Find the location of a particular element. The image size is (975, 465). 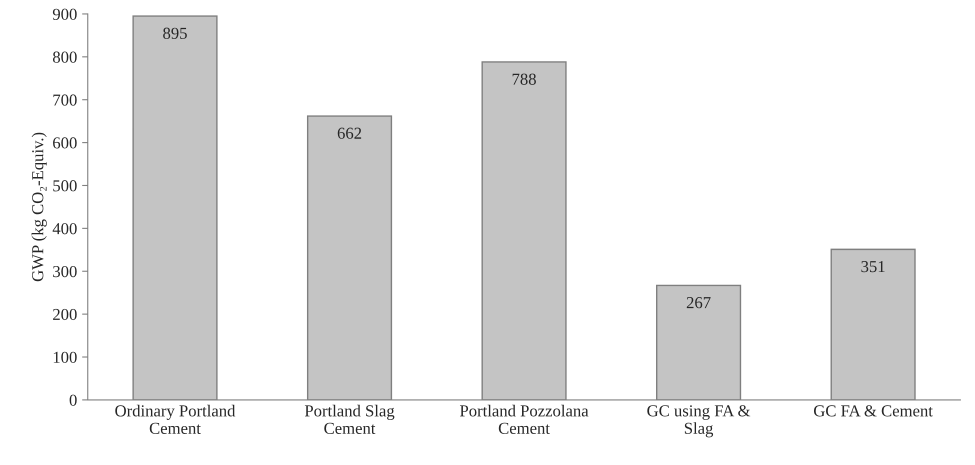

y-axis-title: GWP (kg CO₂-Equiv.) is located at coordinates (39, 207).